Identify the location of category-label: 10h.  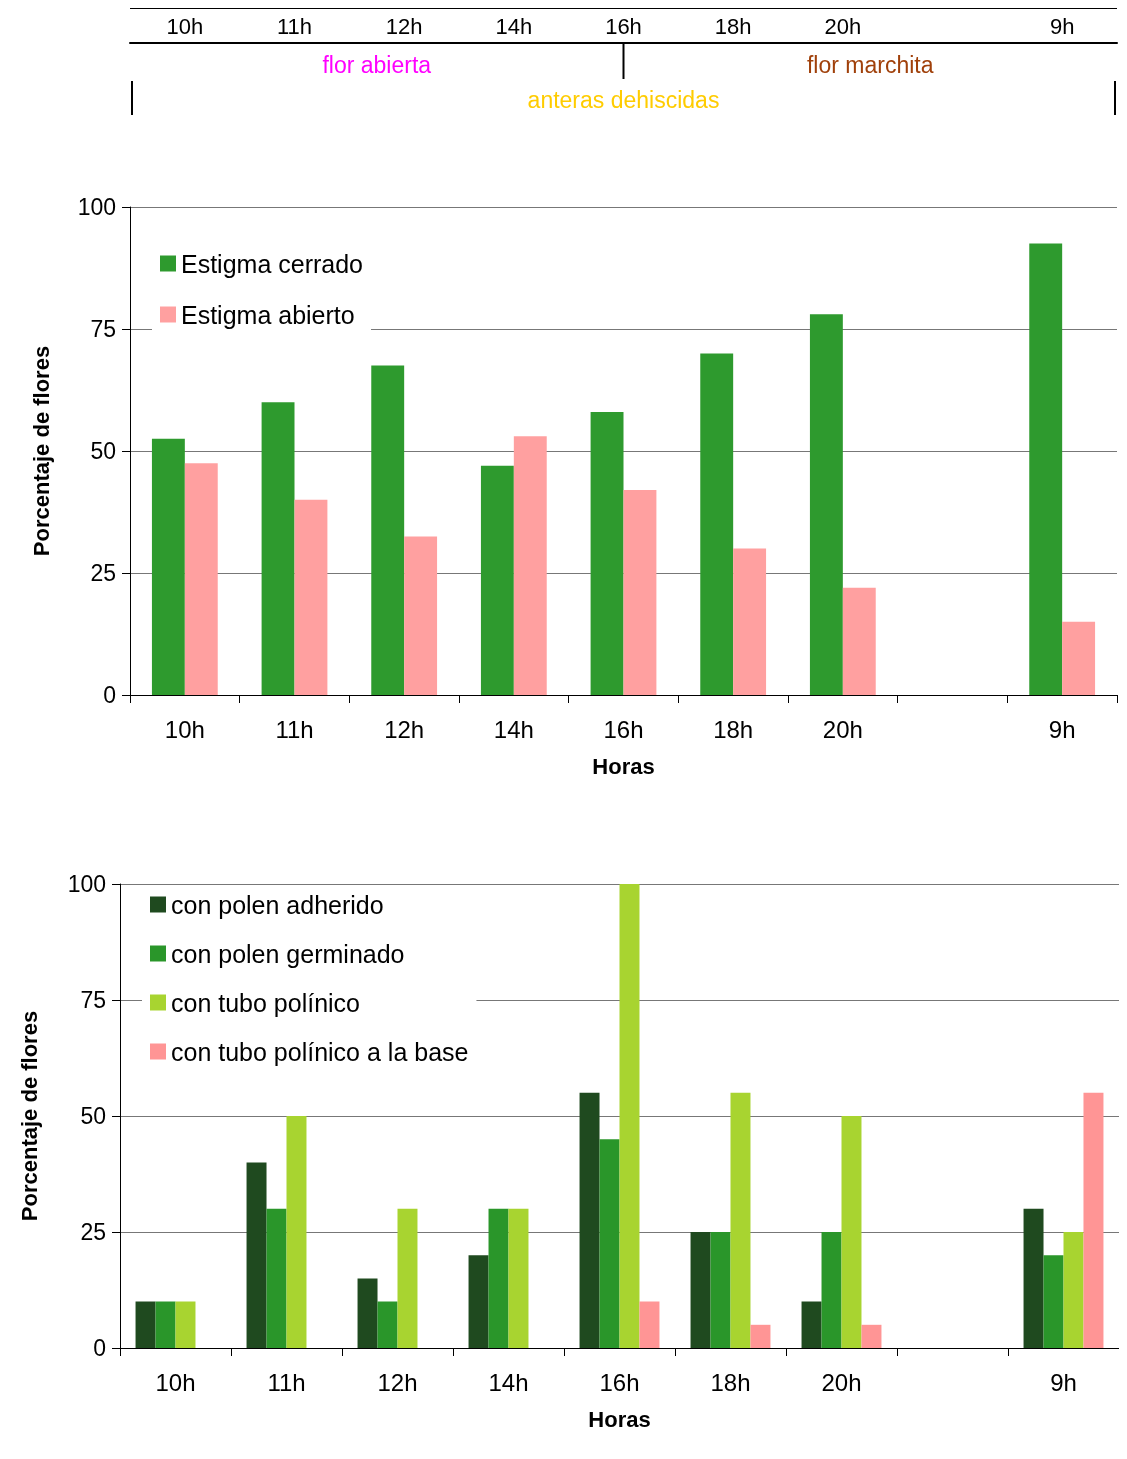
(185, 26).